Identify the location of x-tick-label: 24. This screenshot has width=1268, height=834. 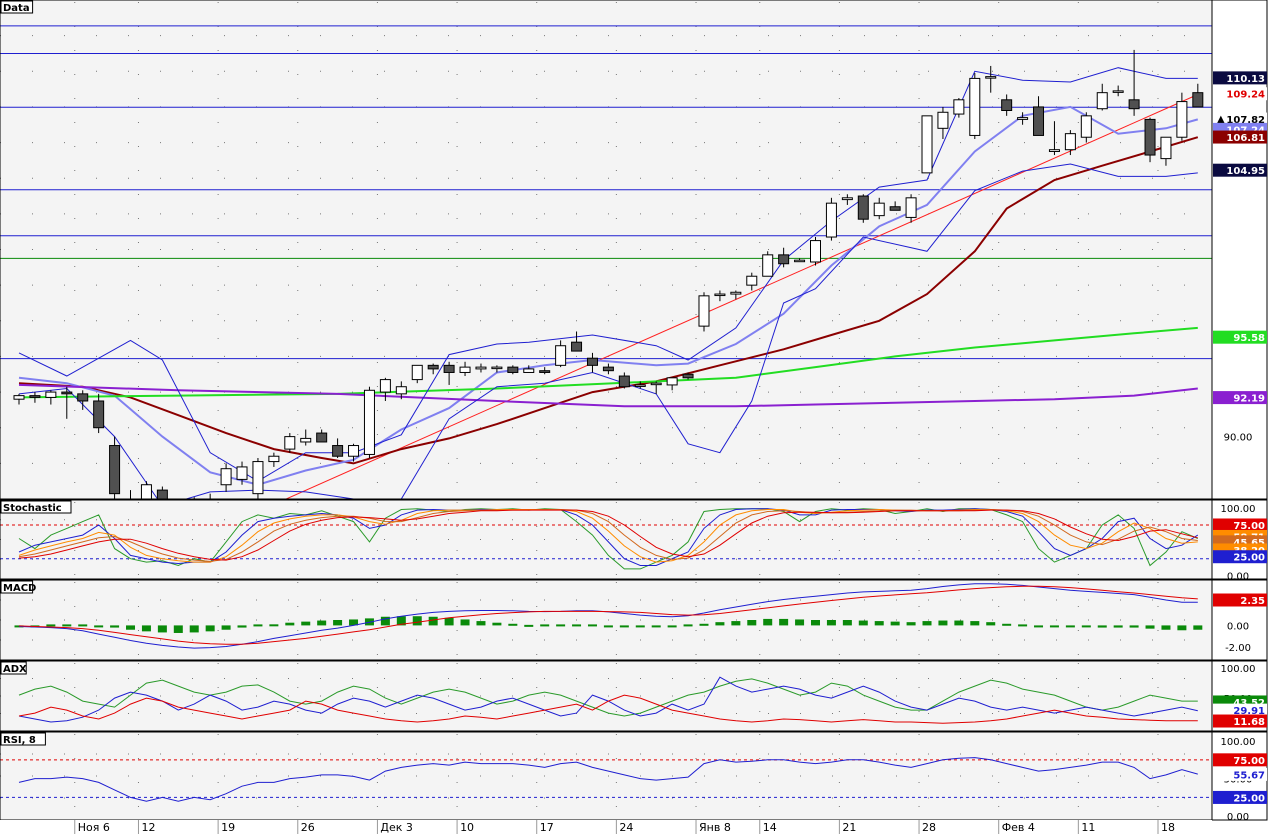
(626, 827).